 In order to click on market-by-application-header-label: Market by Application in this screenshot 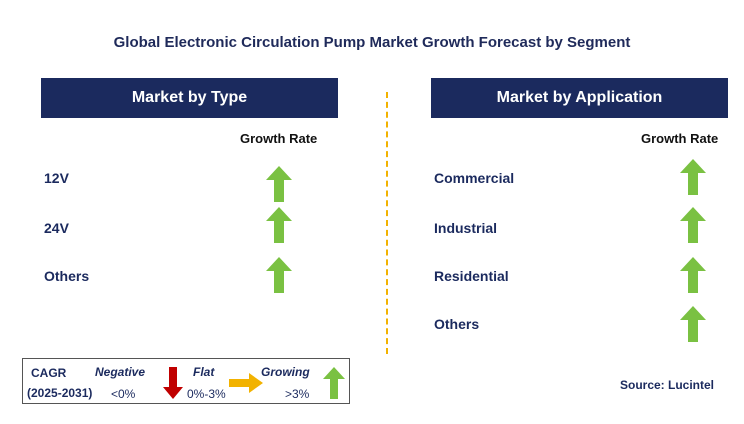, I will do `click(579, 97)`.